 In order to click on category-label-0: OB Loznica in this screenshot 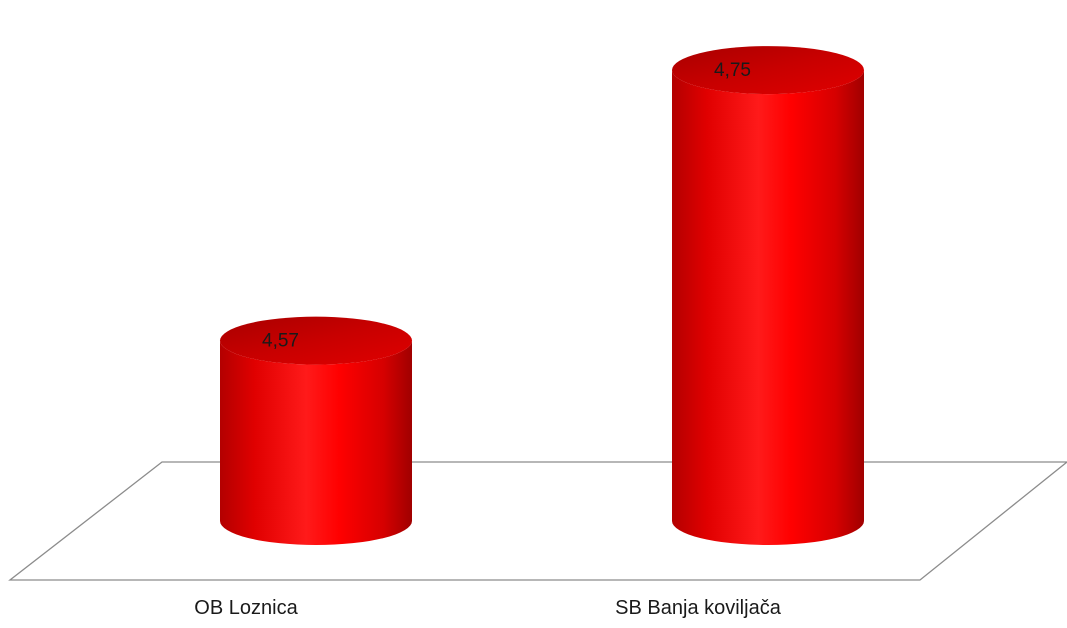, I will do `click(246, 608)`.